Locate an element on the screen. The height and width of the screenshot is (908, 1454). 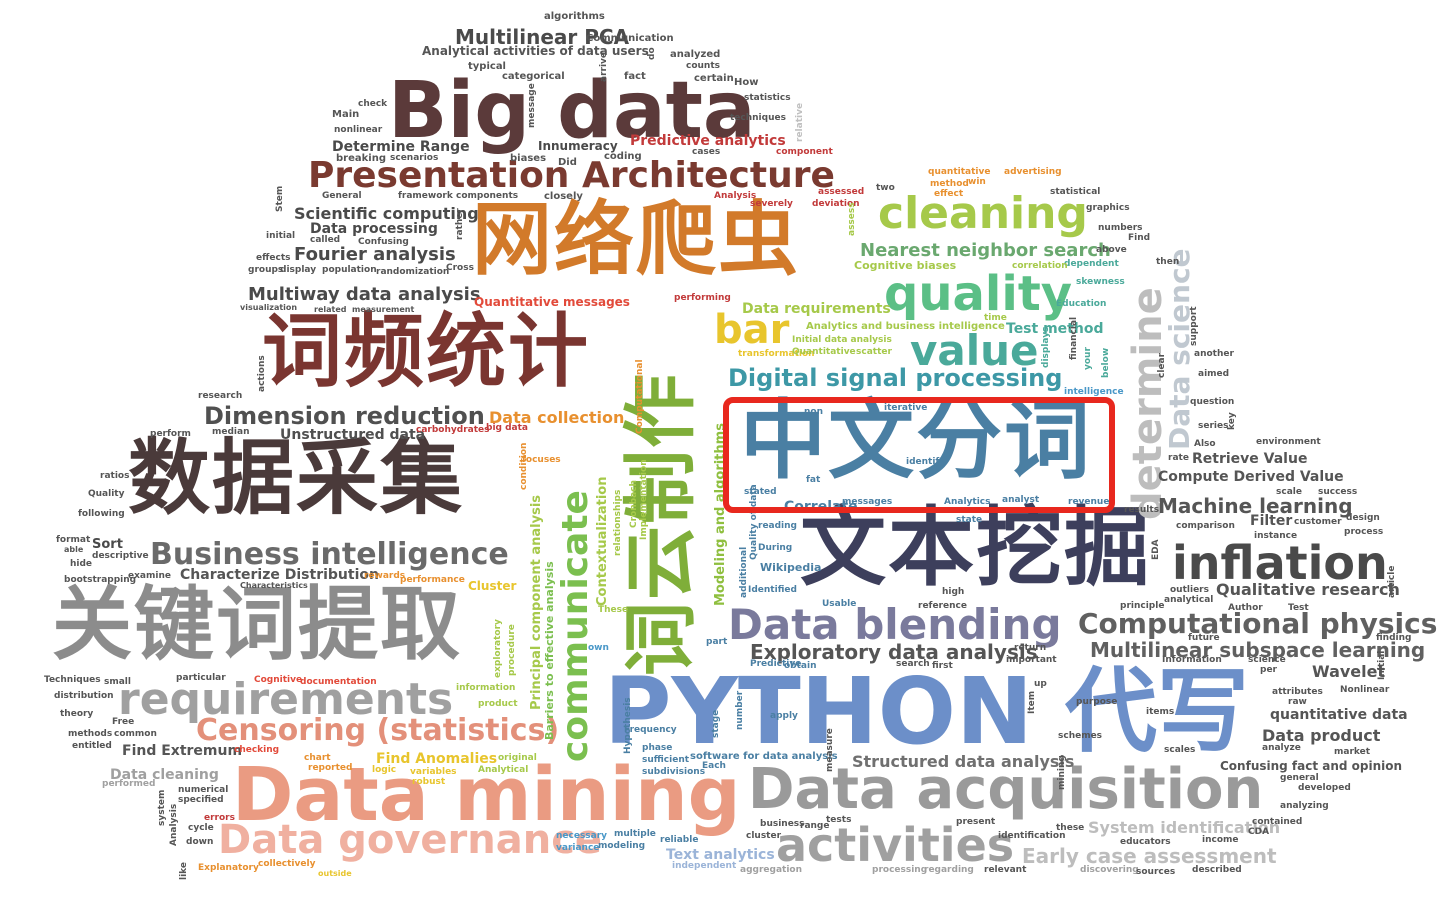
word-implementation: Implementation is located at coordinates (644, 499).